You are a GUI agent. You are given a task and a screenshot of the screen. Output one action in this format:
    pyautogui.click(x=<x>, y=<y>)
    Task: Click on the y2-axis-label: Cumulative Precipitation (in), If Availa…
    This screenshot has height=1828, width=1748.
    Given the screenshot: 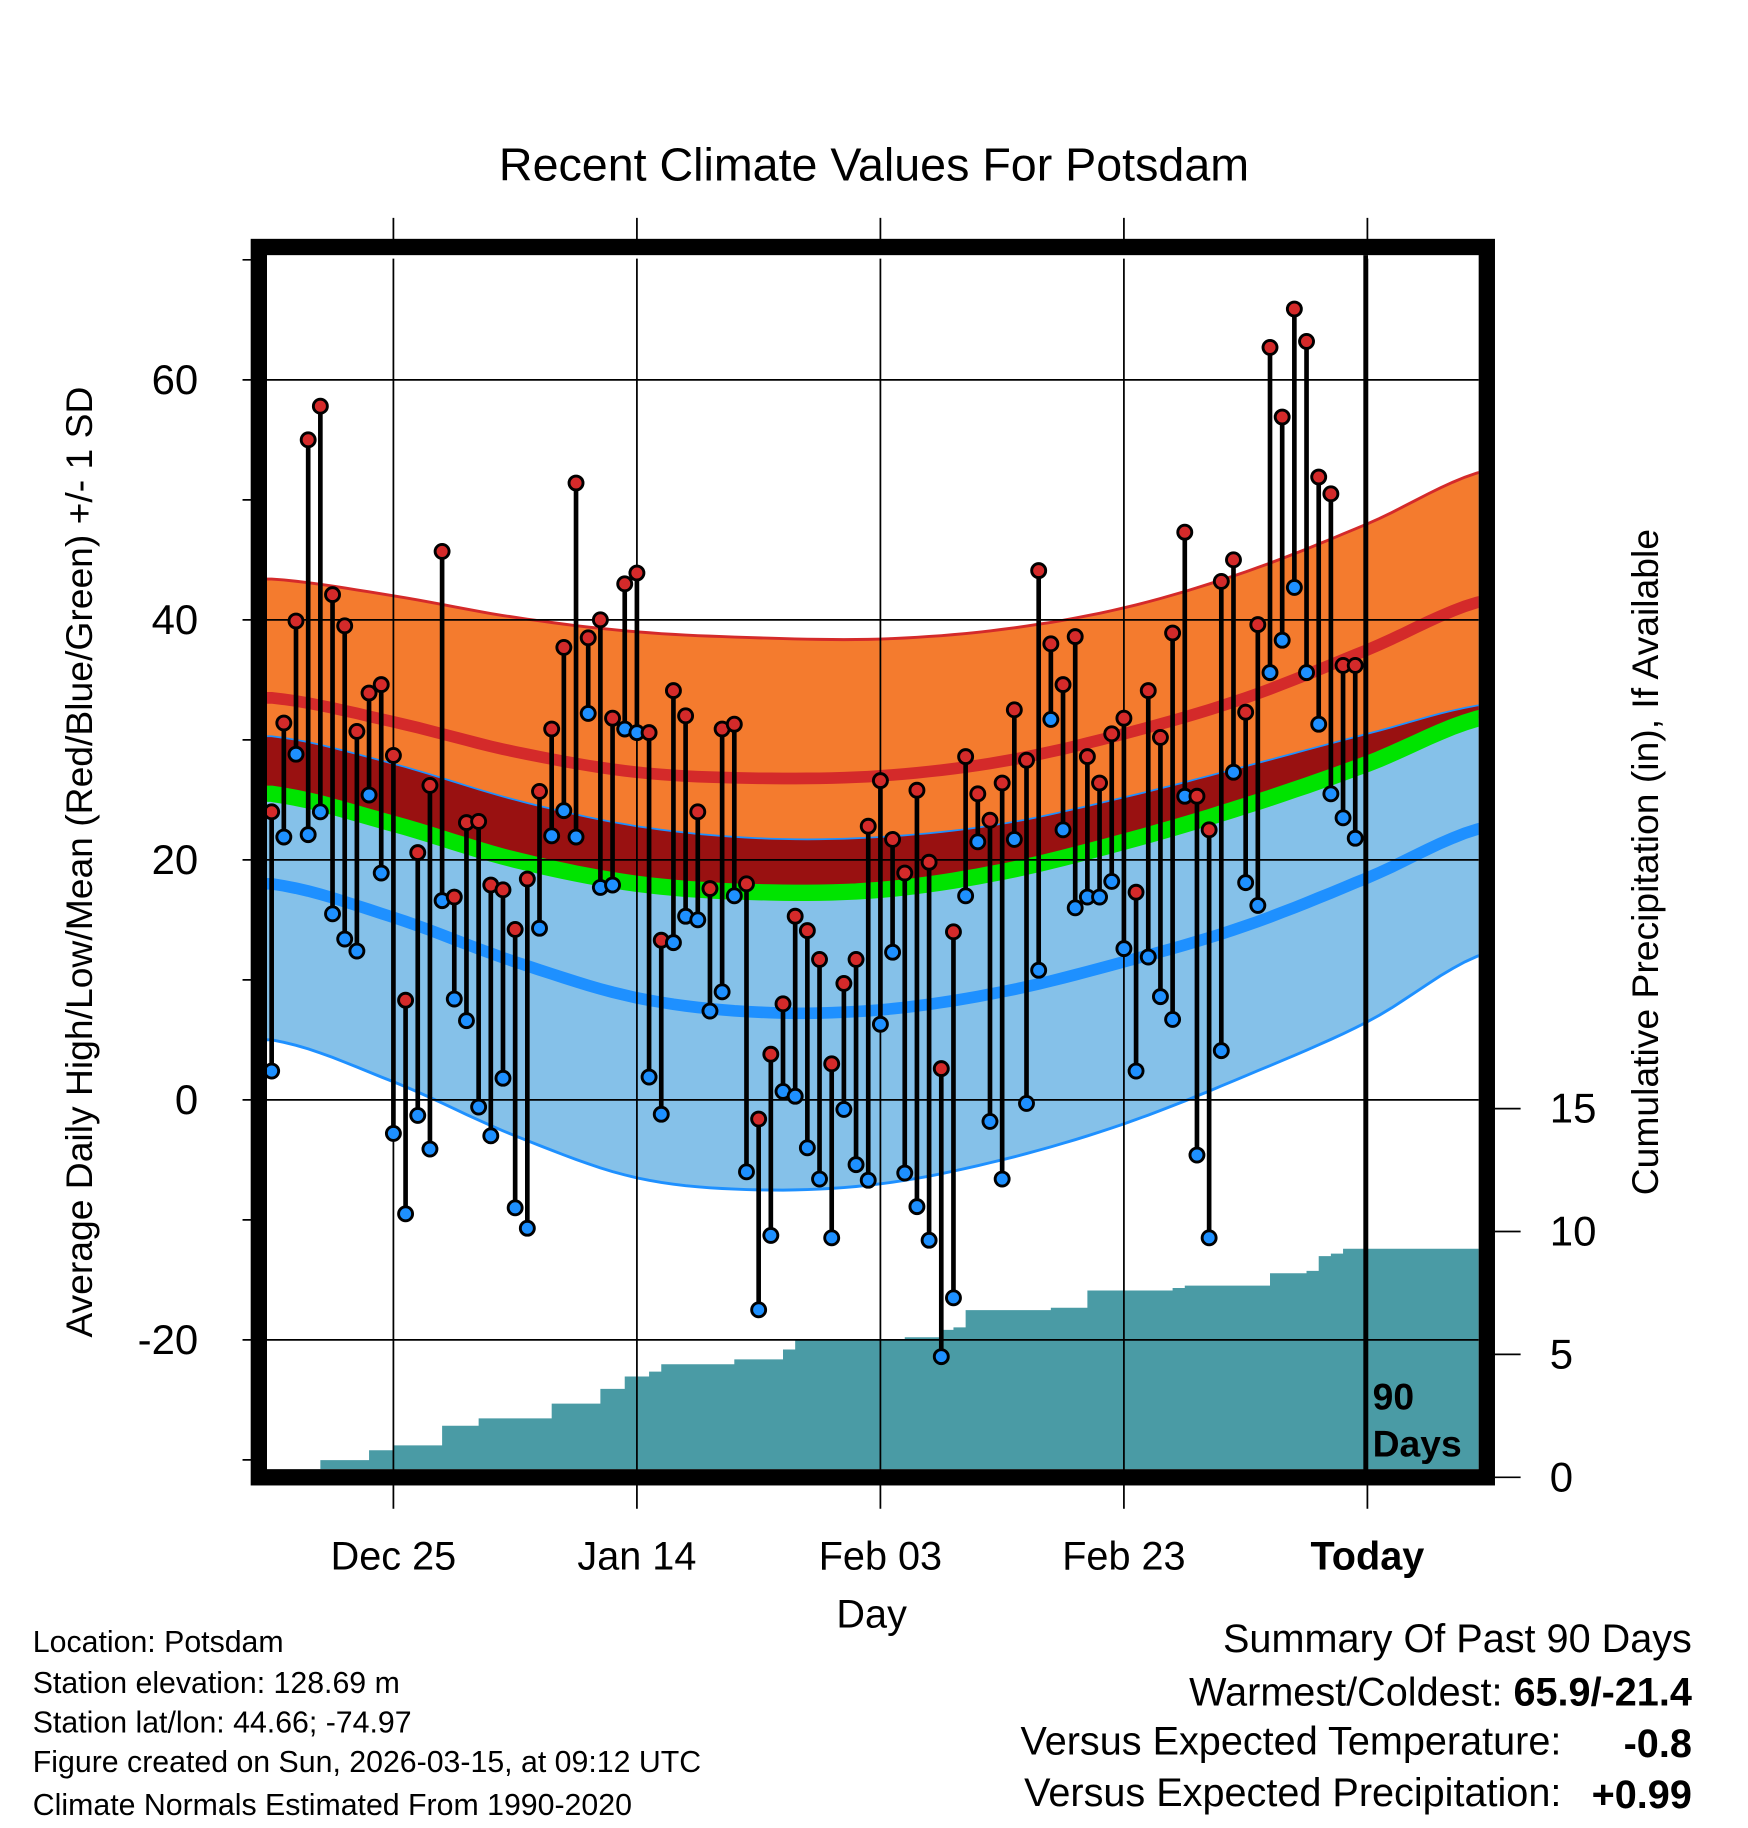 What is the action you would take?
    pyautogui.click(x=1645, y=862)
    